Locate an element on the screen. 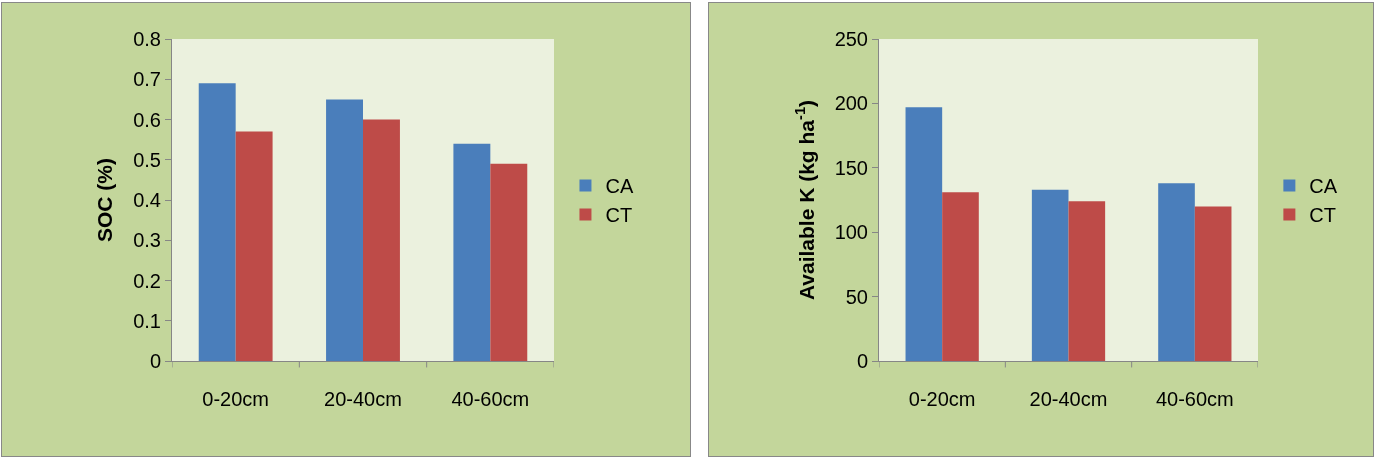  y-tick-label: 250 is located at coordinates (851, 39).